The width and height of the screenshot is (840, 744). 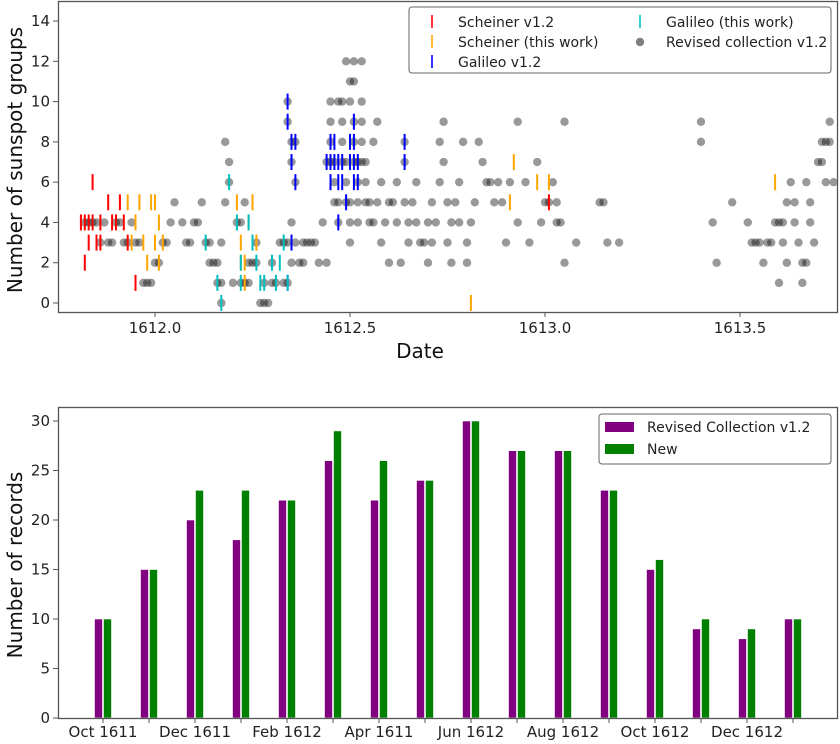 What do you see at coordinates (545, 328) in the screenshot?
I see `x-tick-label: 1613.0` at bounding box center [545, 328].